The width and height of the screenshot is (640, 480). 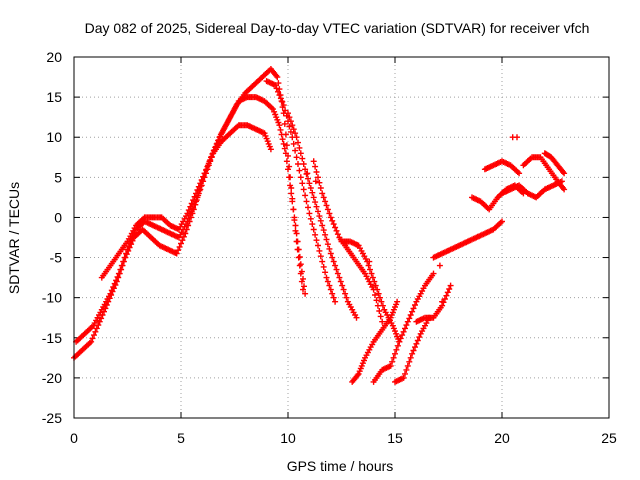 I want to click on y-tick-label: 0, so click(x=58, y=217).